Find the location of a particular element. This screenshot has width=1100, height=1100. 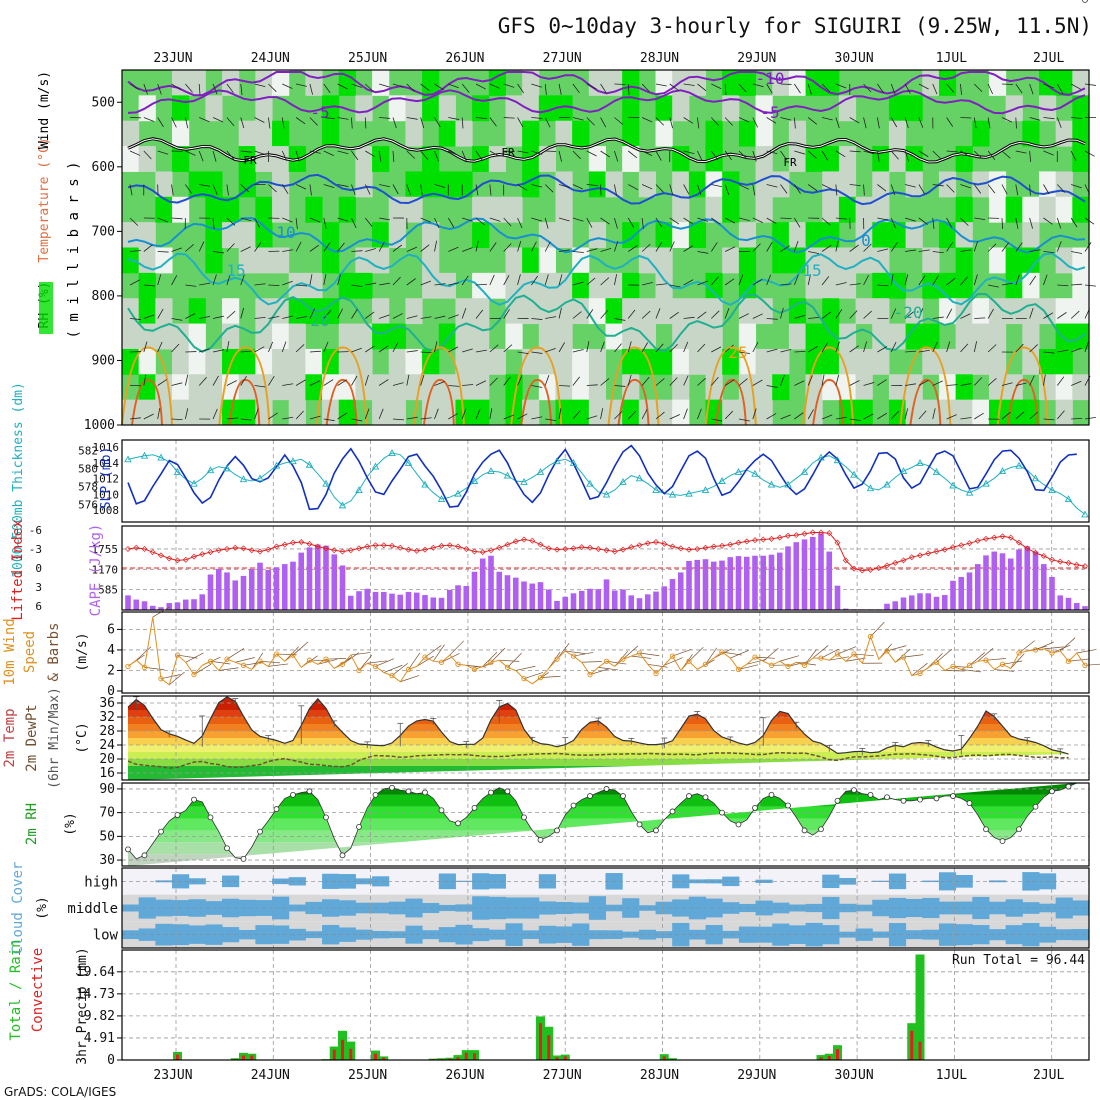

isotherm-contour is located at coordinates (606, 322).